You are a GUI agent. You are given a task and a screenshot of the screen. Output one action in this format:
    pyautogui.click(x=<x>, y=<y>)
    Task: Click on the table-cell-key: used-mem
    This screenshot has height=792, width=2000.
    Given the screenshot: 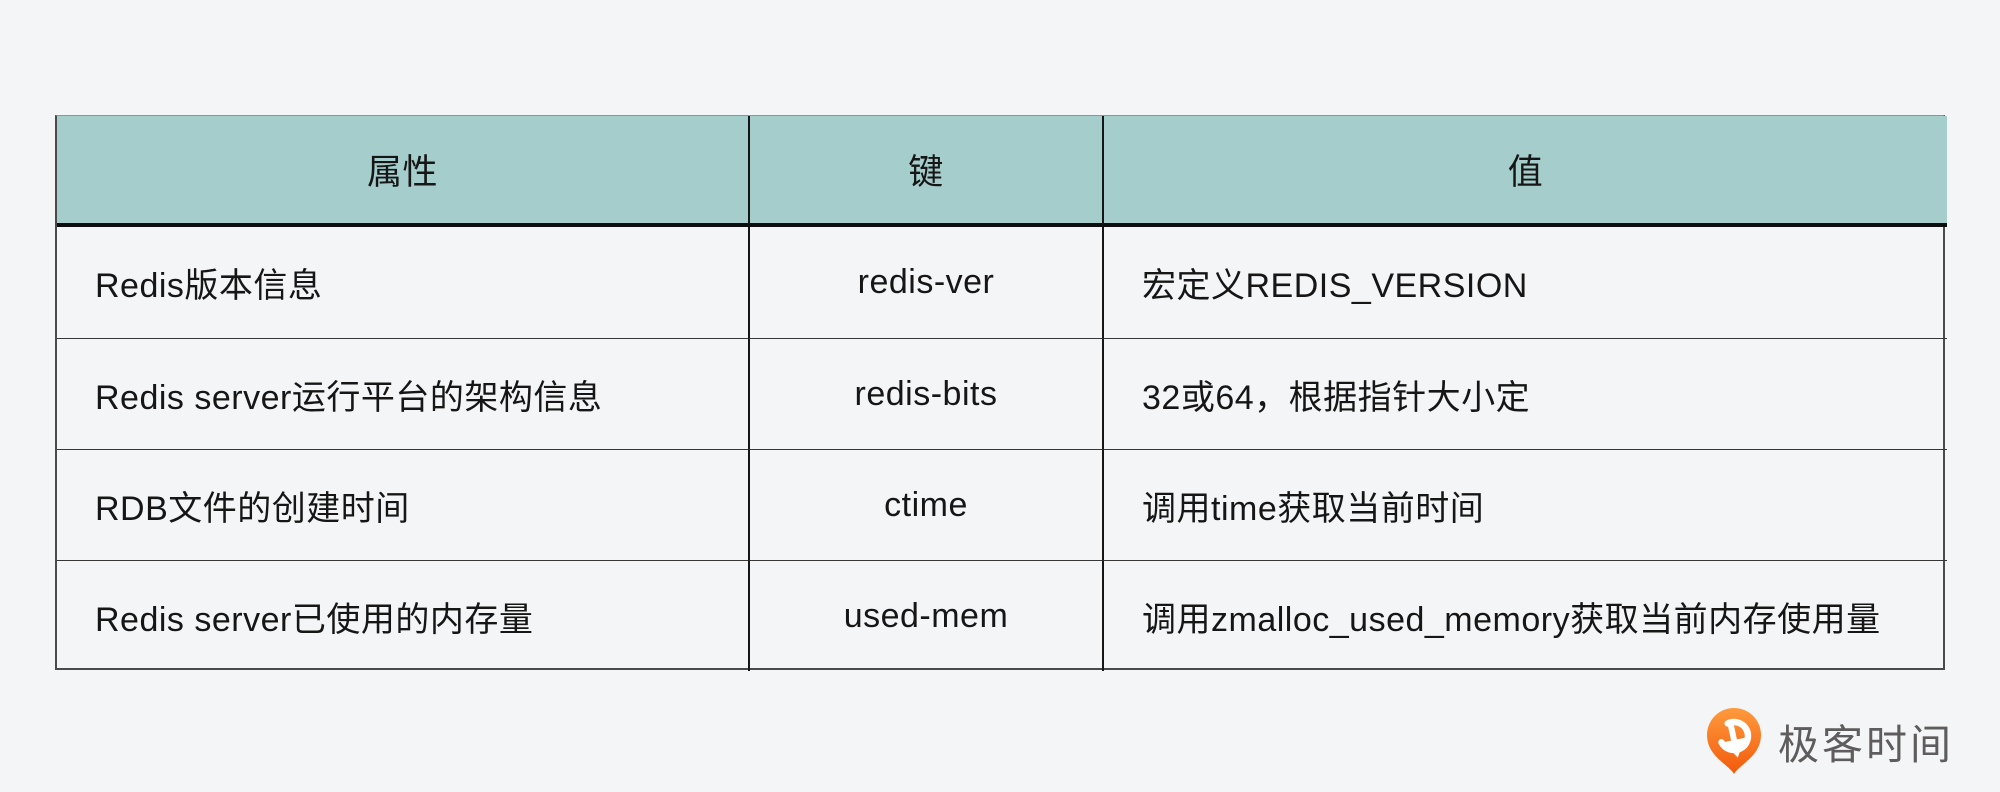 What is the action you would take?
    pyautogui.click(x=925, y=615)
    